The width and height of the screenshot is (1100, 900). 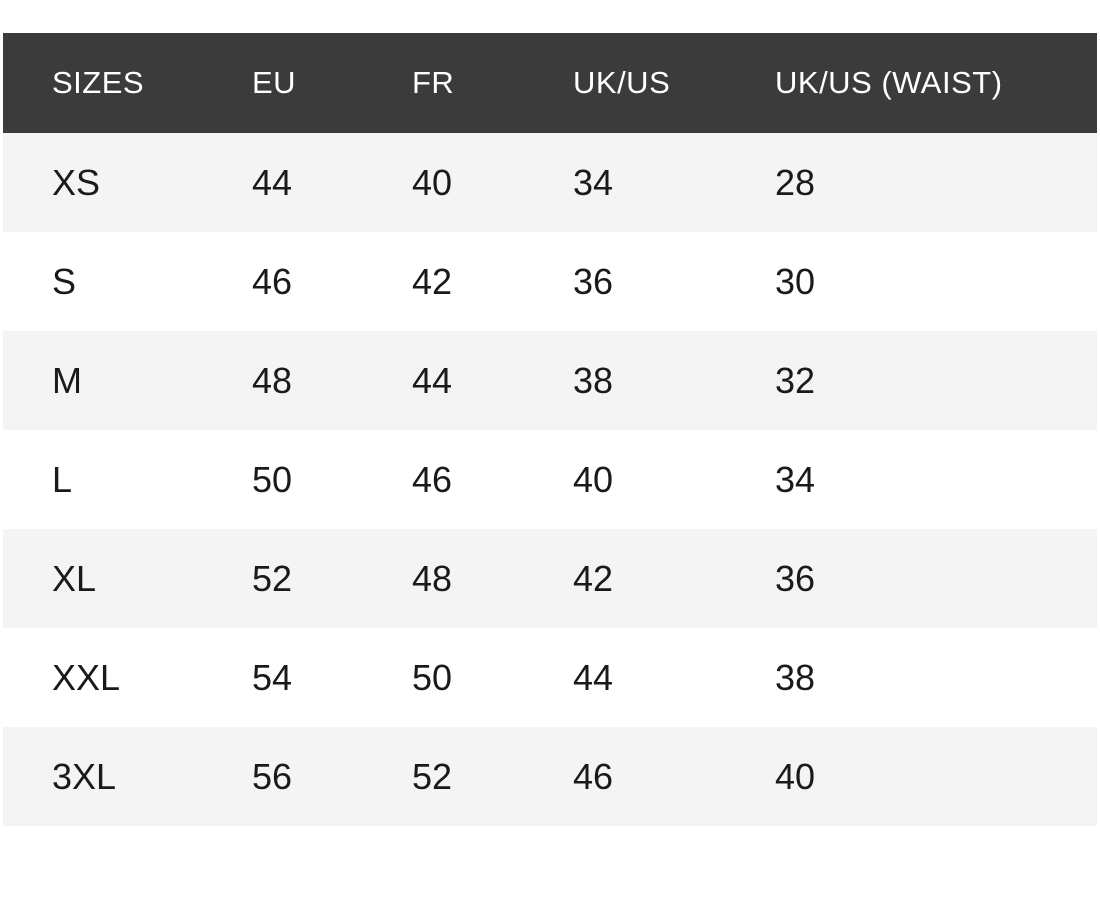 What do you see at coordinates (593, 380) in the screenshot?
I see `cell-uk-us: 38` at bounding box center [593, 380].